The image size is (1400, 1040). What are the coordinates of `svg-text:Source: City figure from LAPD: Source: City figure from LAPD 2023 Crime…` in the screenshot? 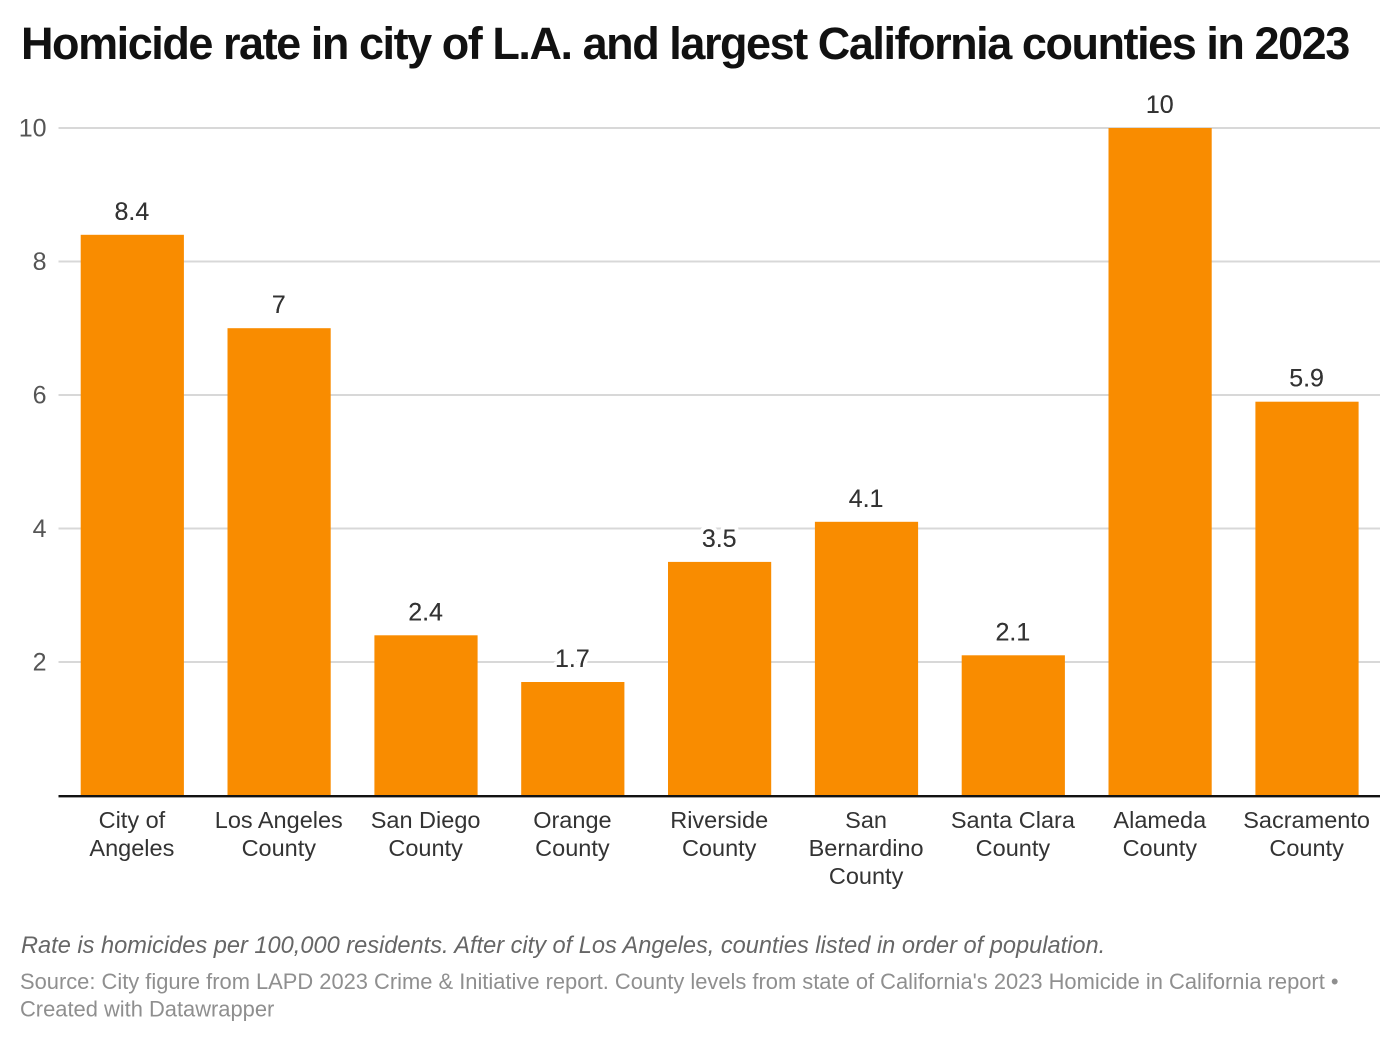 It's located at (679, 981).